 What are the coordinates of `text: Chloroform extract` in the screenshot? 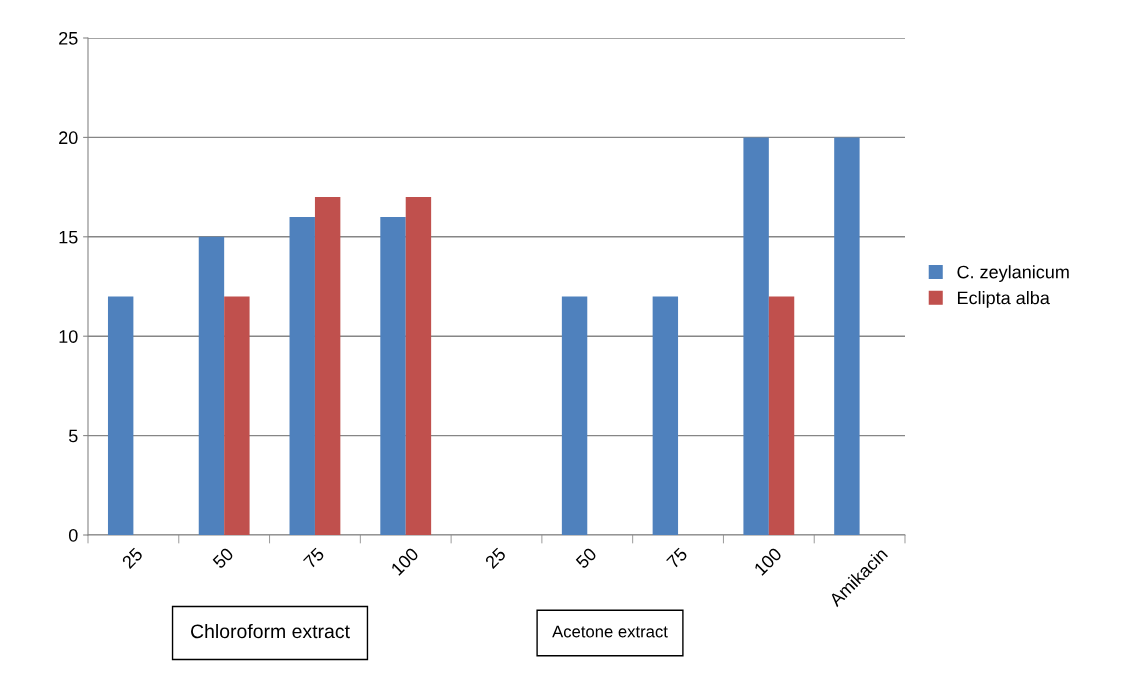 It's located at (270, 631).